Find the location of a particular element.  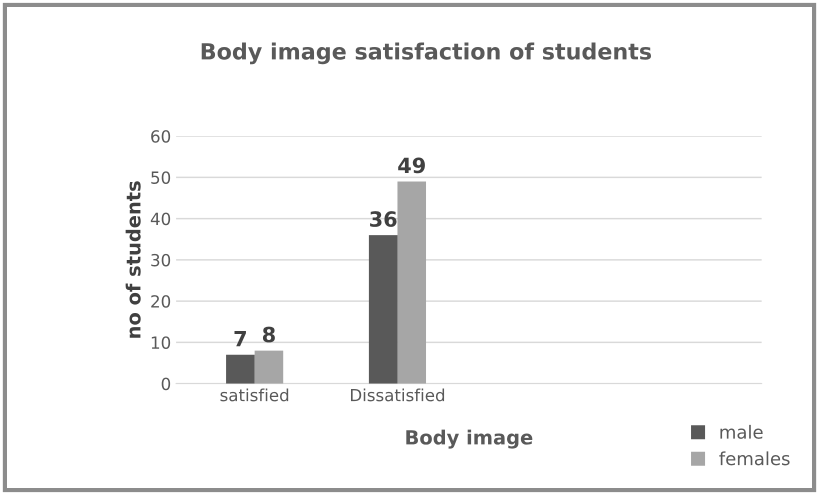

x-tick-label: Dissatisfied is located at coordinates (397, 395).